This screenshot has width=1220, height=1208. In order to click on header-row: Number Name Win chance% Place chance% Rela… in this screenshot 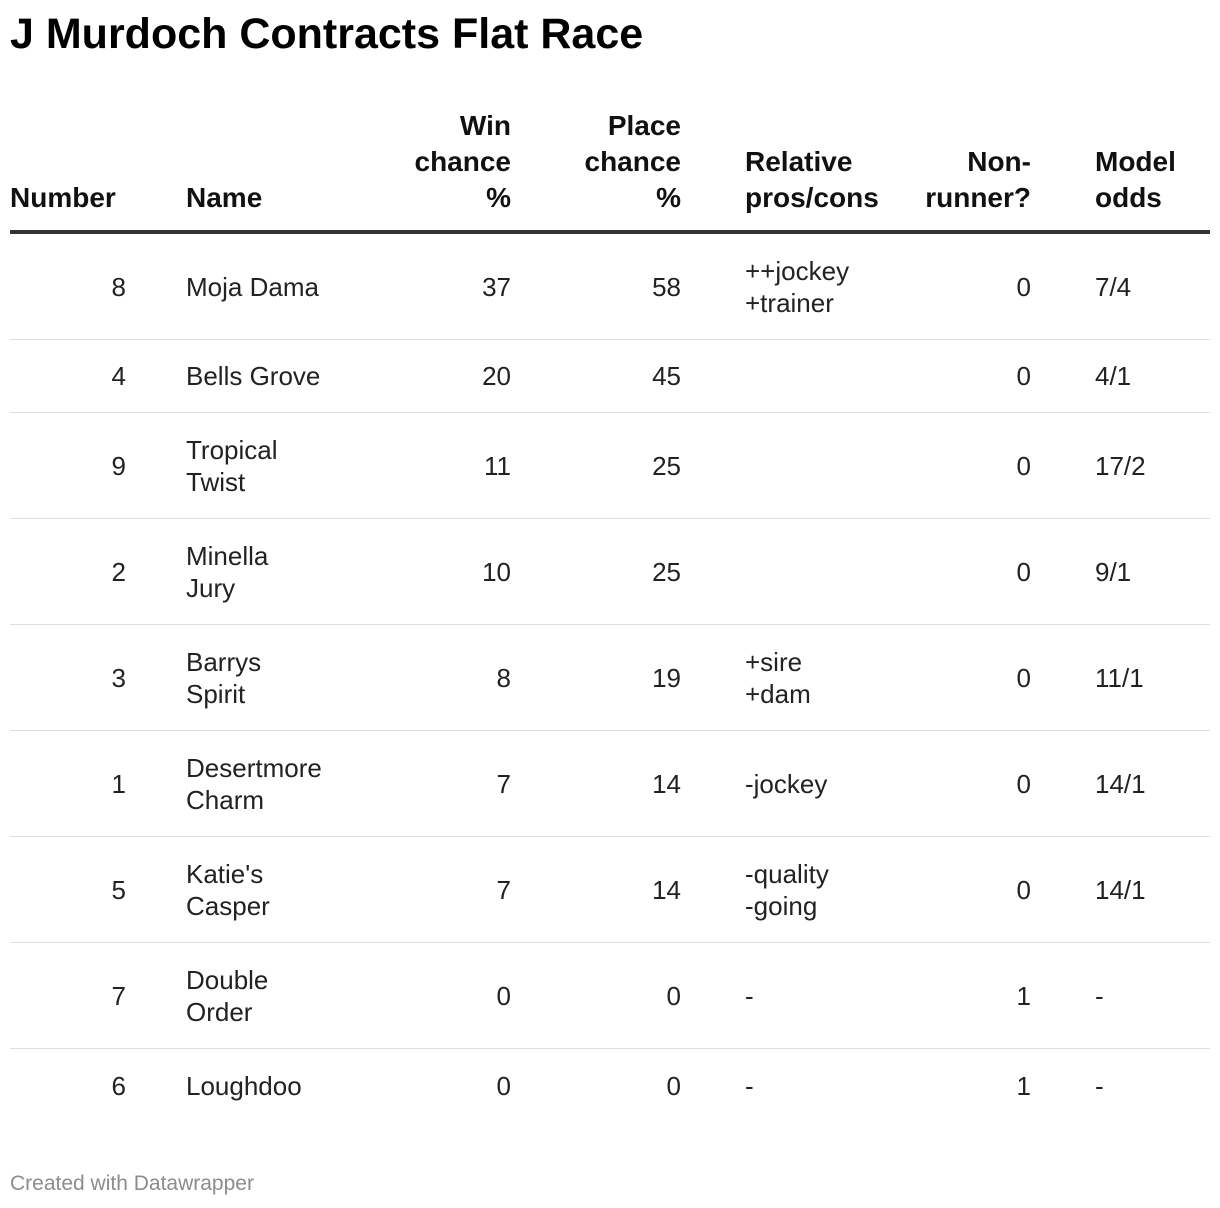, I will do `click(610, 171)`.